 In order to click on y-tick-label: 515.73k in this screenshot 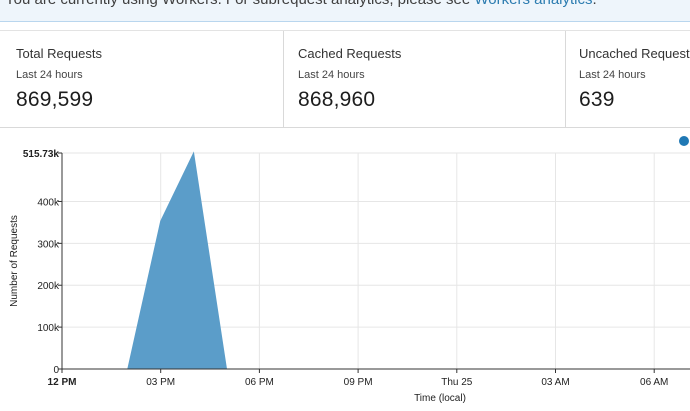, I will do `click(41, 154)`.